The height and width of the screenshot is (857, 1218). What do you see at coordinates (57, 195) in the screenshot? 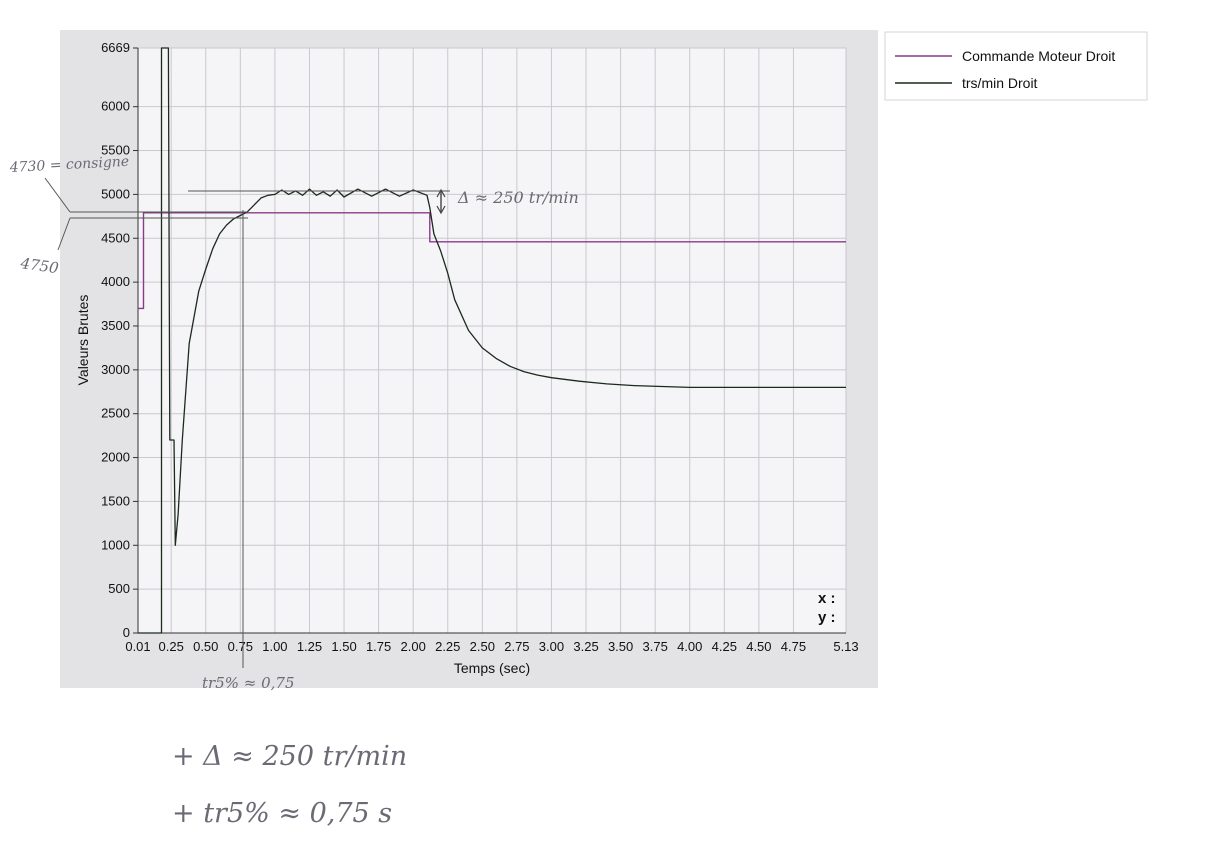
I see `consigne-lead-line` at bounding box center [57, 195].